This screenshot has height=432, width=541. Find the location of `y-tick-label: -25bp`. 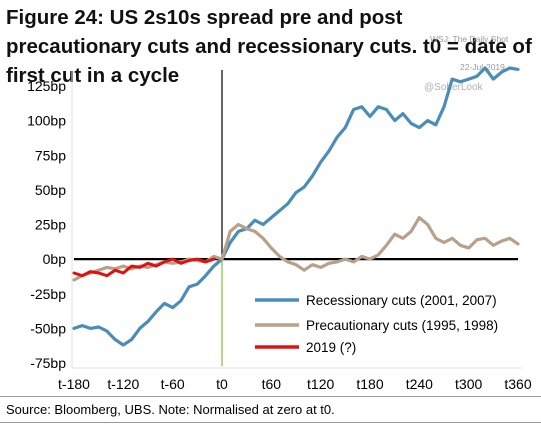

y-tick-label: -25bp is located at coordinates (48, 294).